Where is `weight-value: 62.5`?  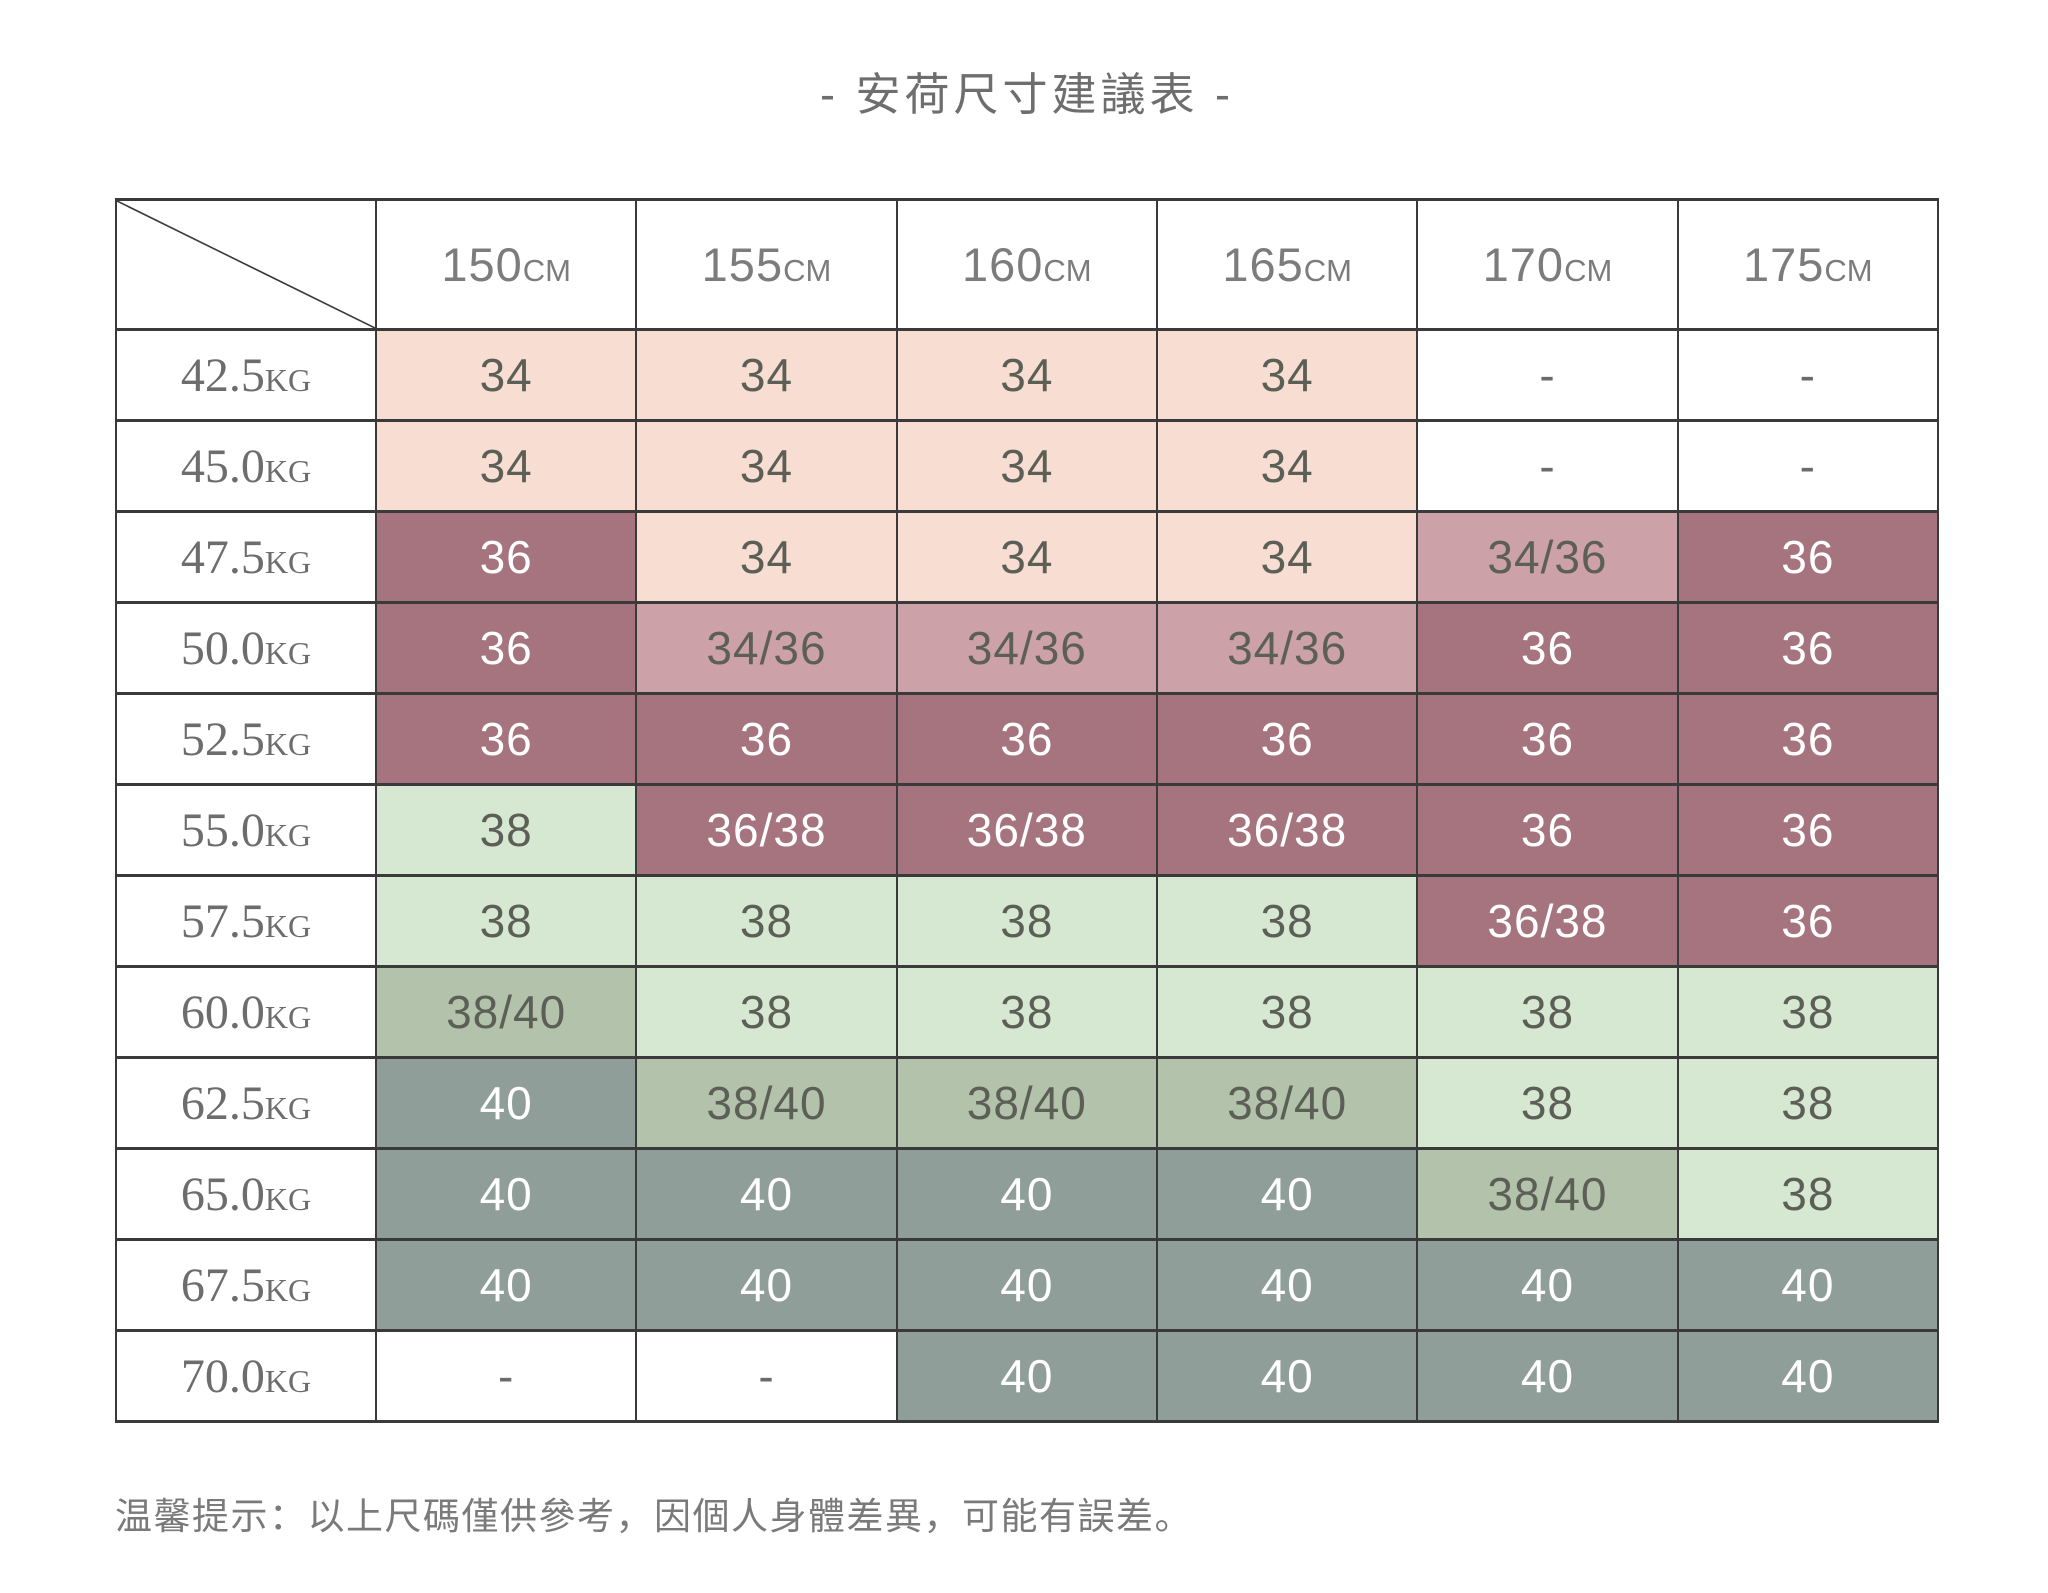 weight-value: 62.5 is located at coordinates (222, 1103).